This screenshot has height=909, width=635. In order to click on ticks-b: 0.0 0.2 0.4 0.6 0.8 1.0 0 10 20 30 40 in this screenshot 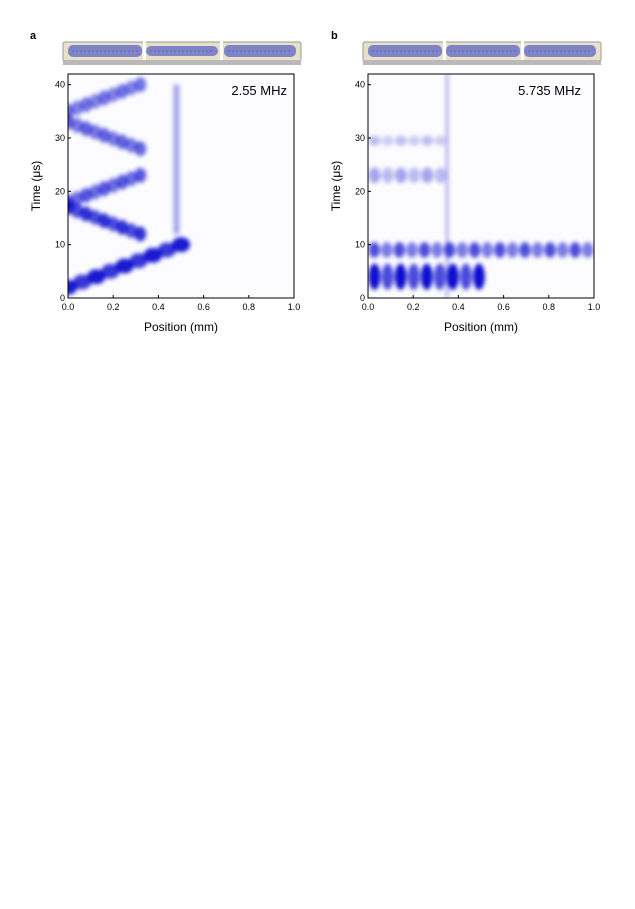, I will do `click(477, 196)`.